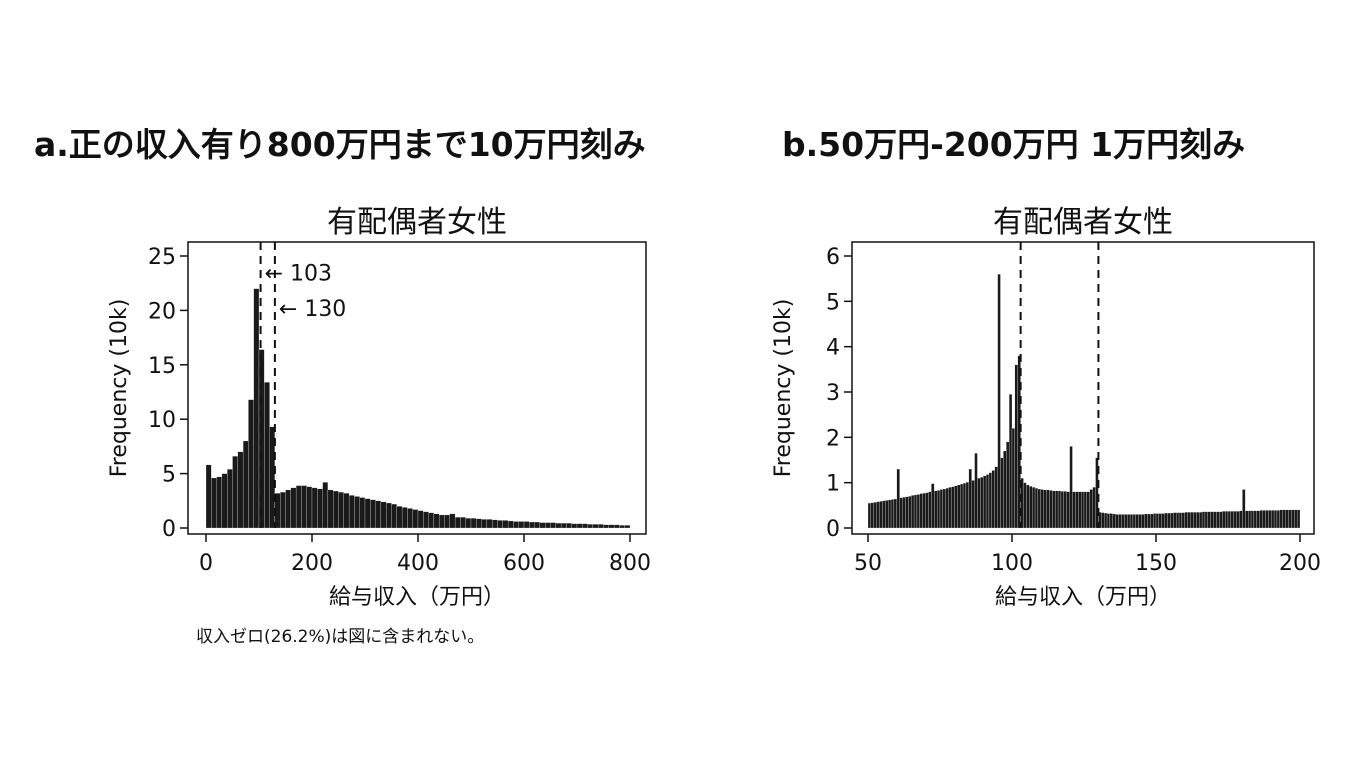  Describe the element at coordinates (1084, 401) in the screenshot. I see `bars-group` at that location.